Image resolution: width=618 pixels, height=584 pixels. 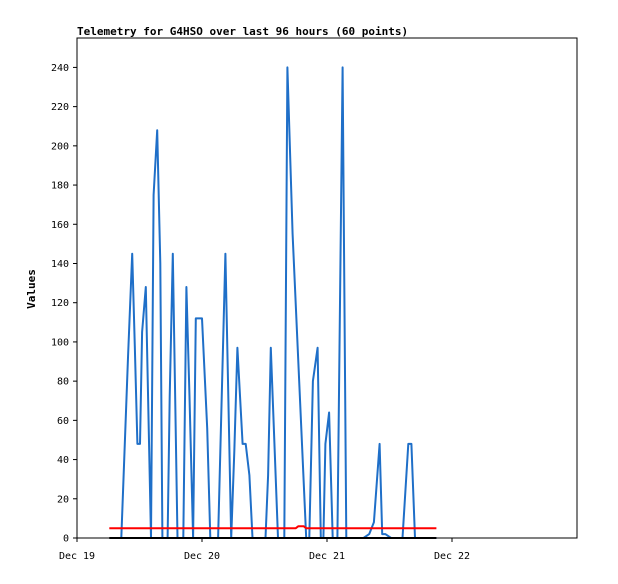 I want to click on y-axis-title: Values, so click(x=31, y=289).